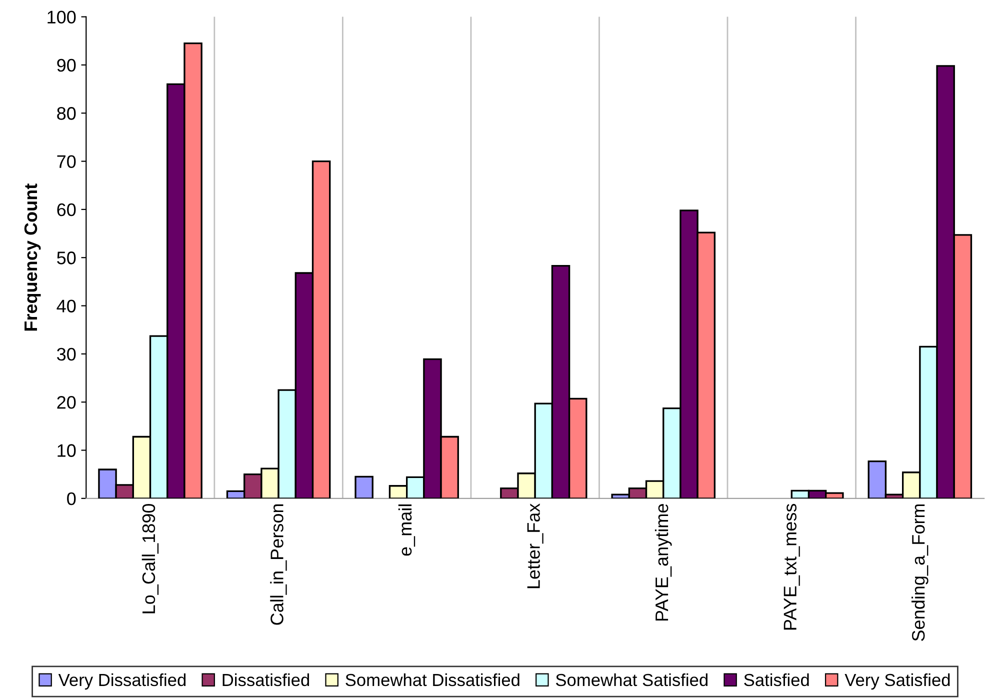 The width and height of the screenshot is (990, 700). What do you see at coordinates (32, 257) in the screenshot?
I see `y-axis-title: Frequency Count` at bounding box center [32, 257].